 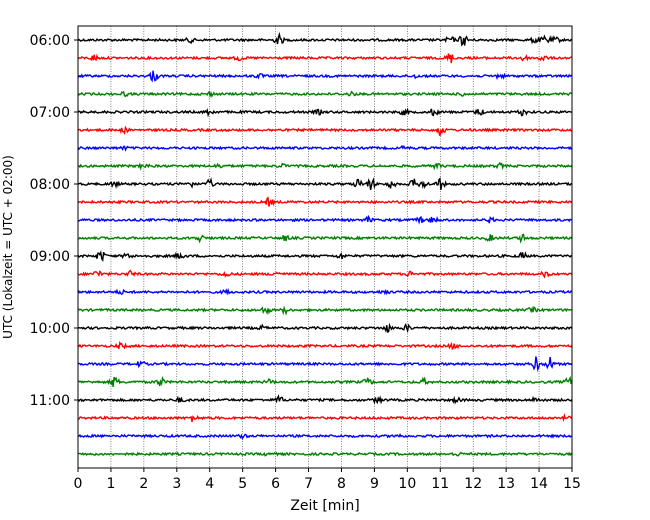 I want to click on y-tick-label: 07:00, so click(x=50, y=113).